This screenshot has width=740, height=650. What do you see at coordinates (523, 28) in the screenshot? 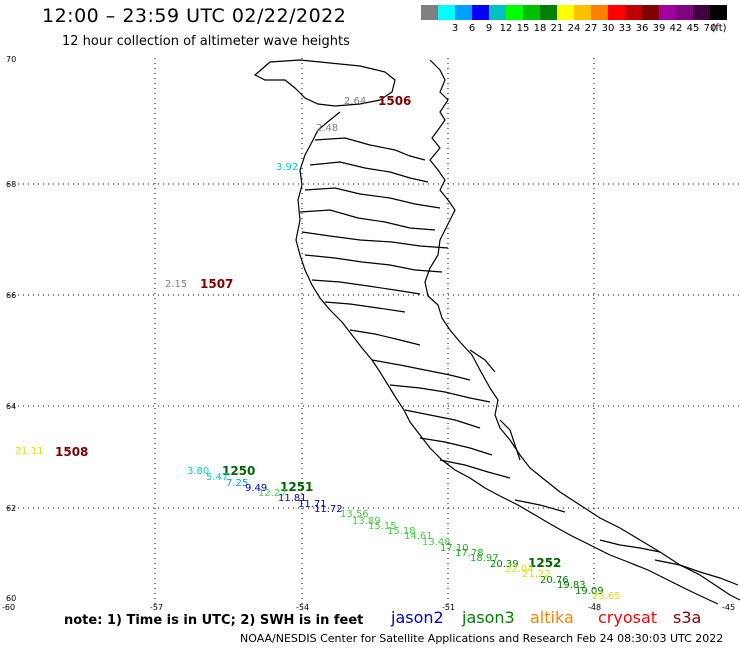
I see `legend-tick-label: 15` at bounding box center [523, 28].